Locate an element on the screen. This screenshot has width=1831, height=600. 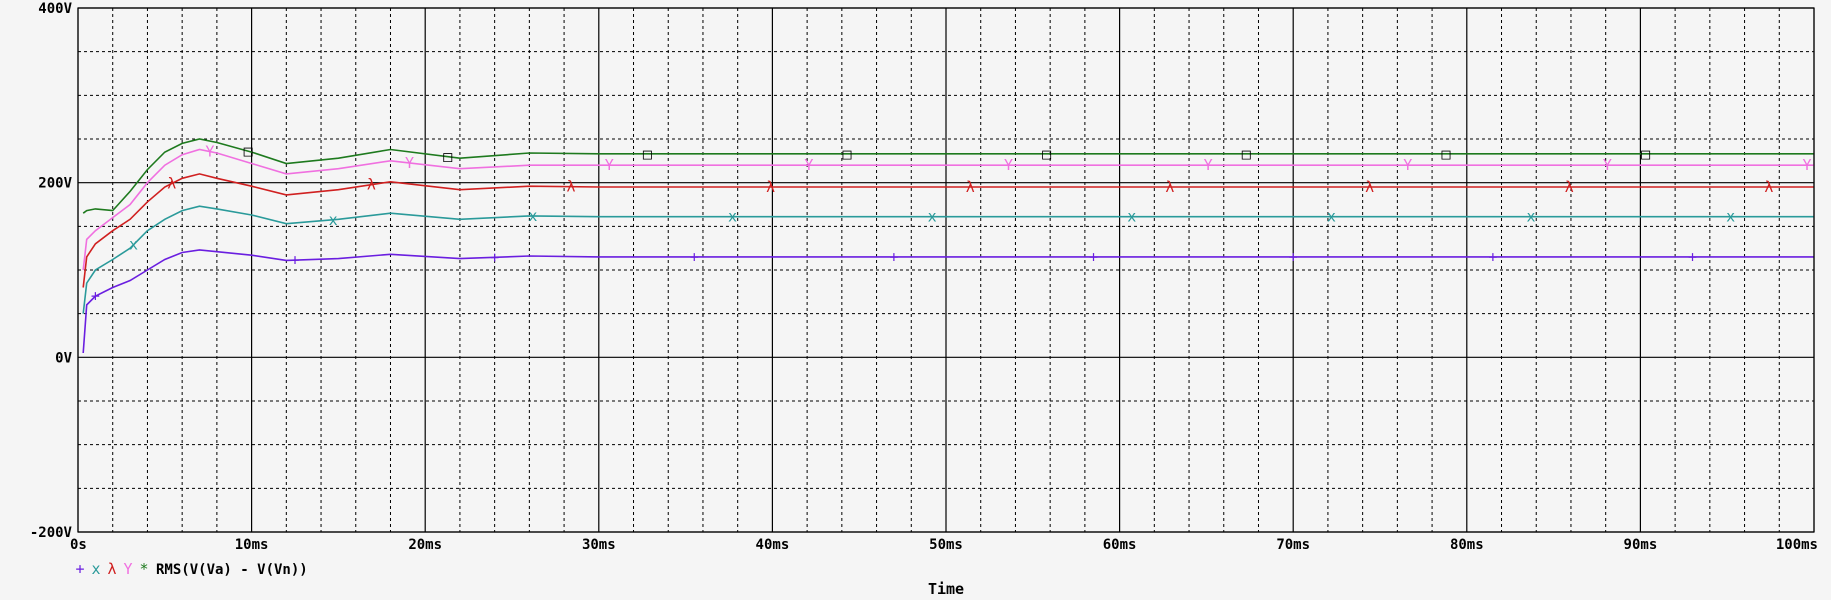
legend-marker-3: λ is located at coordinates (111, 569).